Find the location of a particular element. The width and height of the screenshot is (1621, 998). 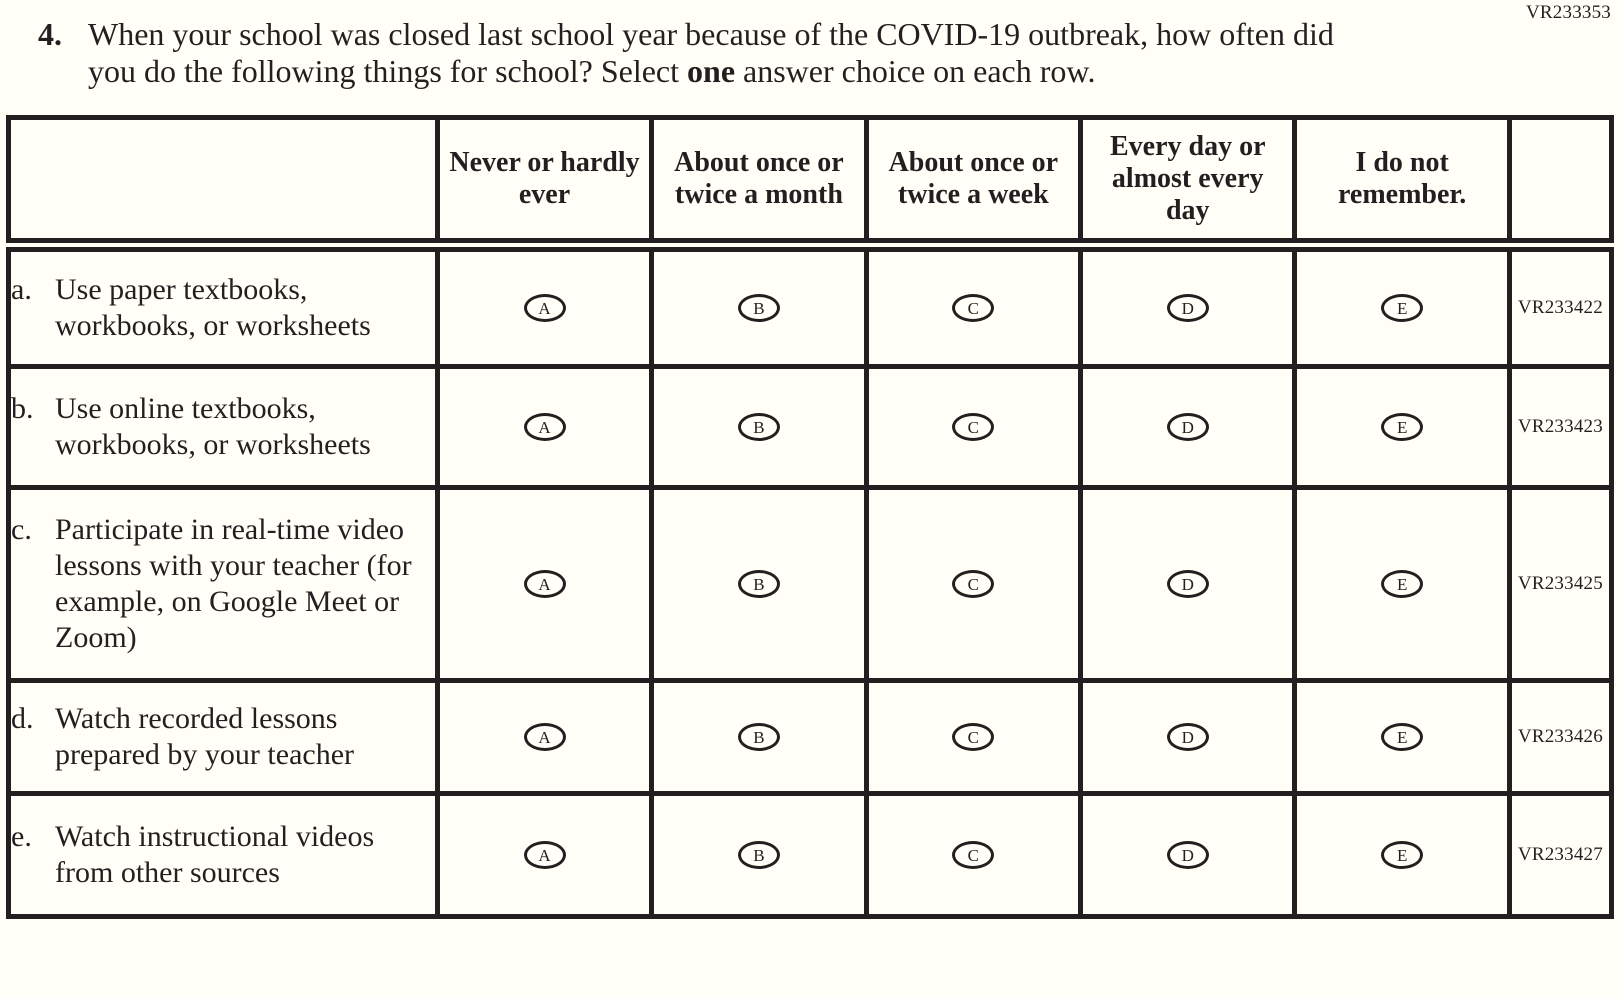

row-code: VR233422 is located at coordinates (1560, 305).